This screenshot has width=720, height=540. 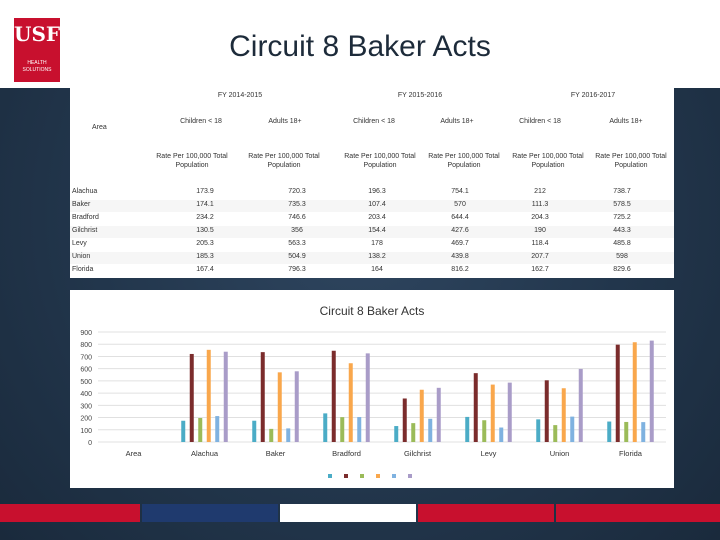 What do you see at coordinates (205, 230) in the screenshot?
I see `table-cell: 130.5` at bounding box center [205, 230].